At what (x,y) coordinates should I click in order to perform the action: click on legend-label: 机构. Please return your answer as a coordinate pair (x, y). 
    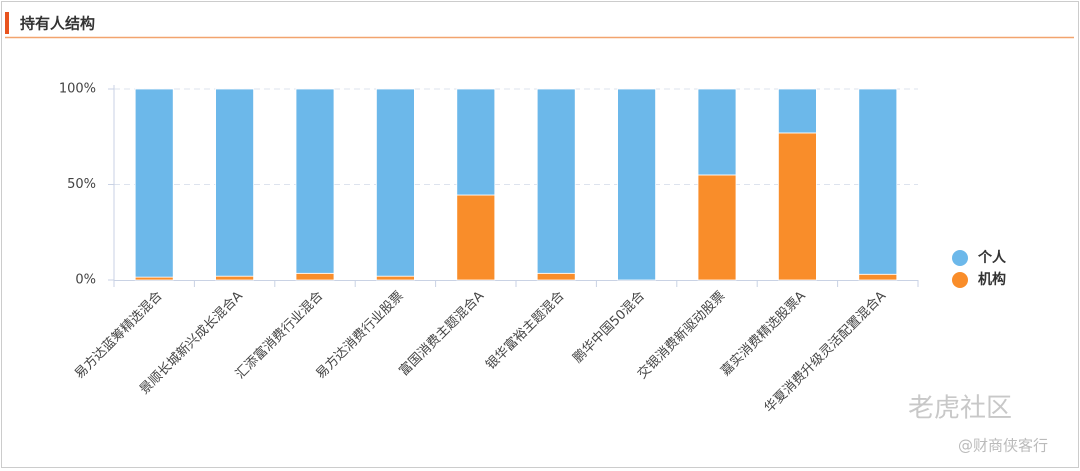
    Looking at the image, I should click on (992, 279).